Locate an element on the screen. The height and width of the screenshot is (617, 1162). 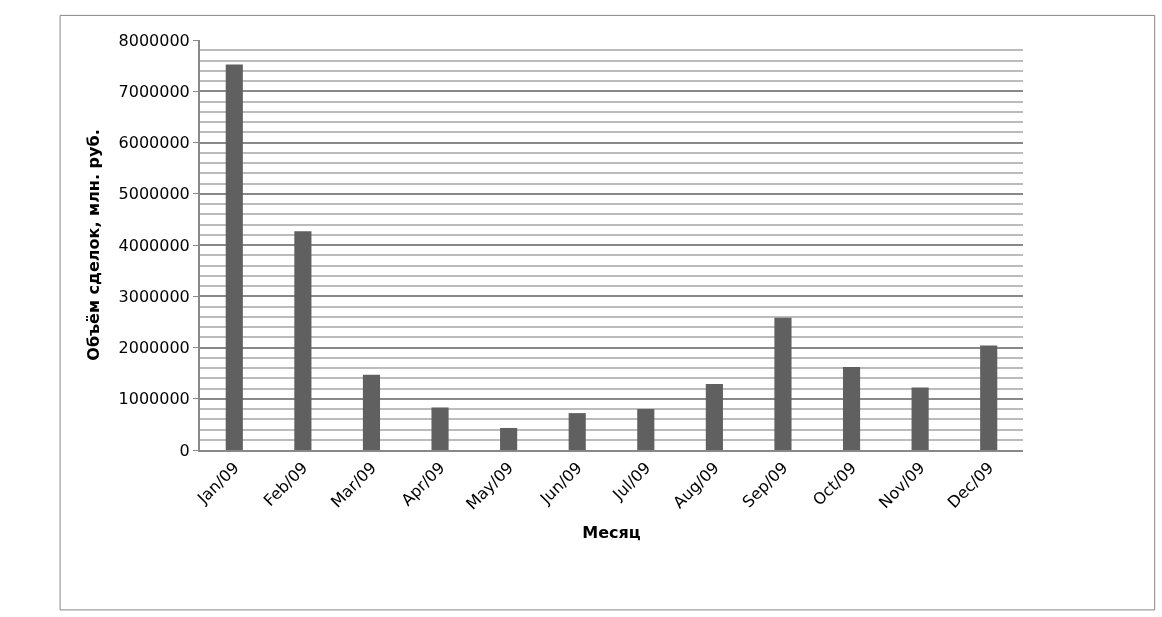
x-axis-title: Месяц is located at coordinates (611, 533).